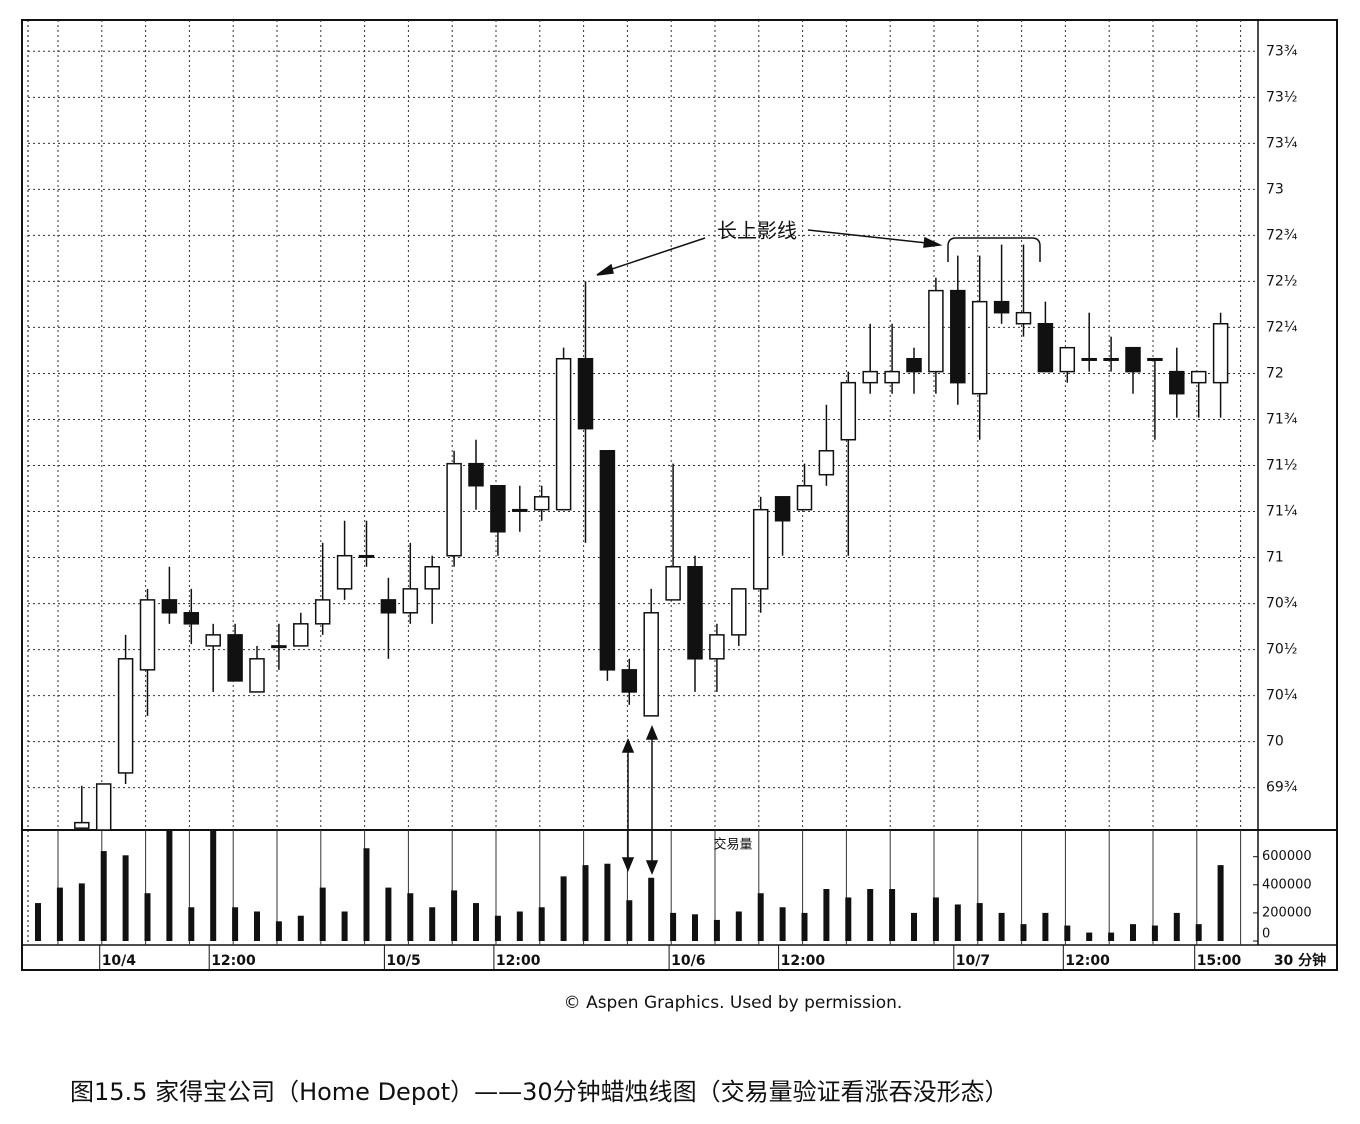 Image resolution: width=1360 pixels, height=1124 pixels. What do you see at coordinates (1300, 960) in the screenshot?
I see `x-unit: 30 分钟` at bounding box center [1300, 960].